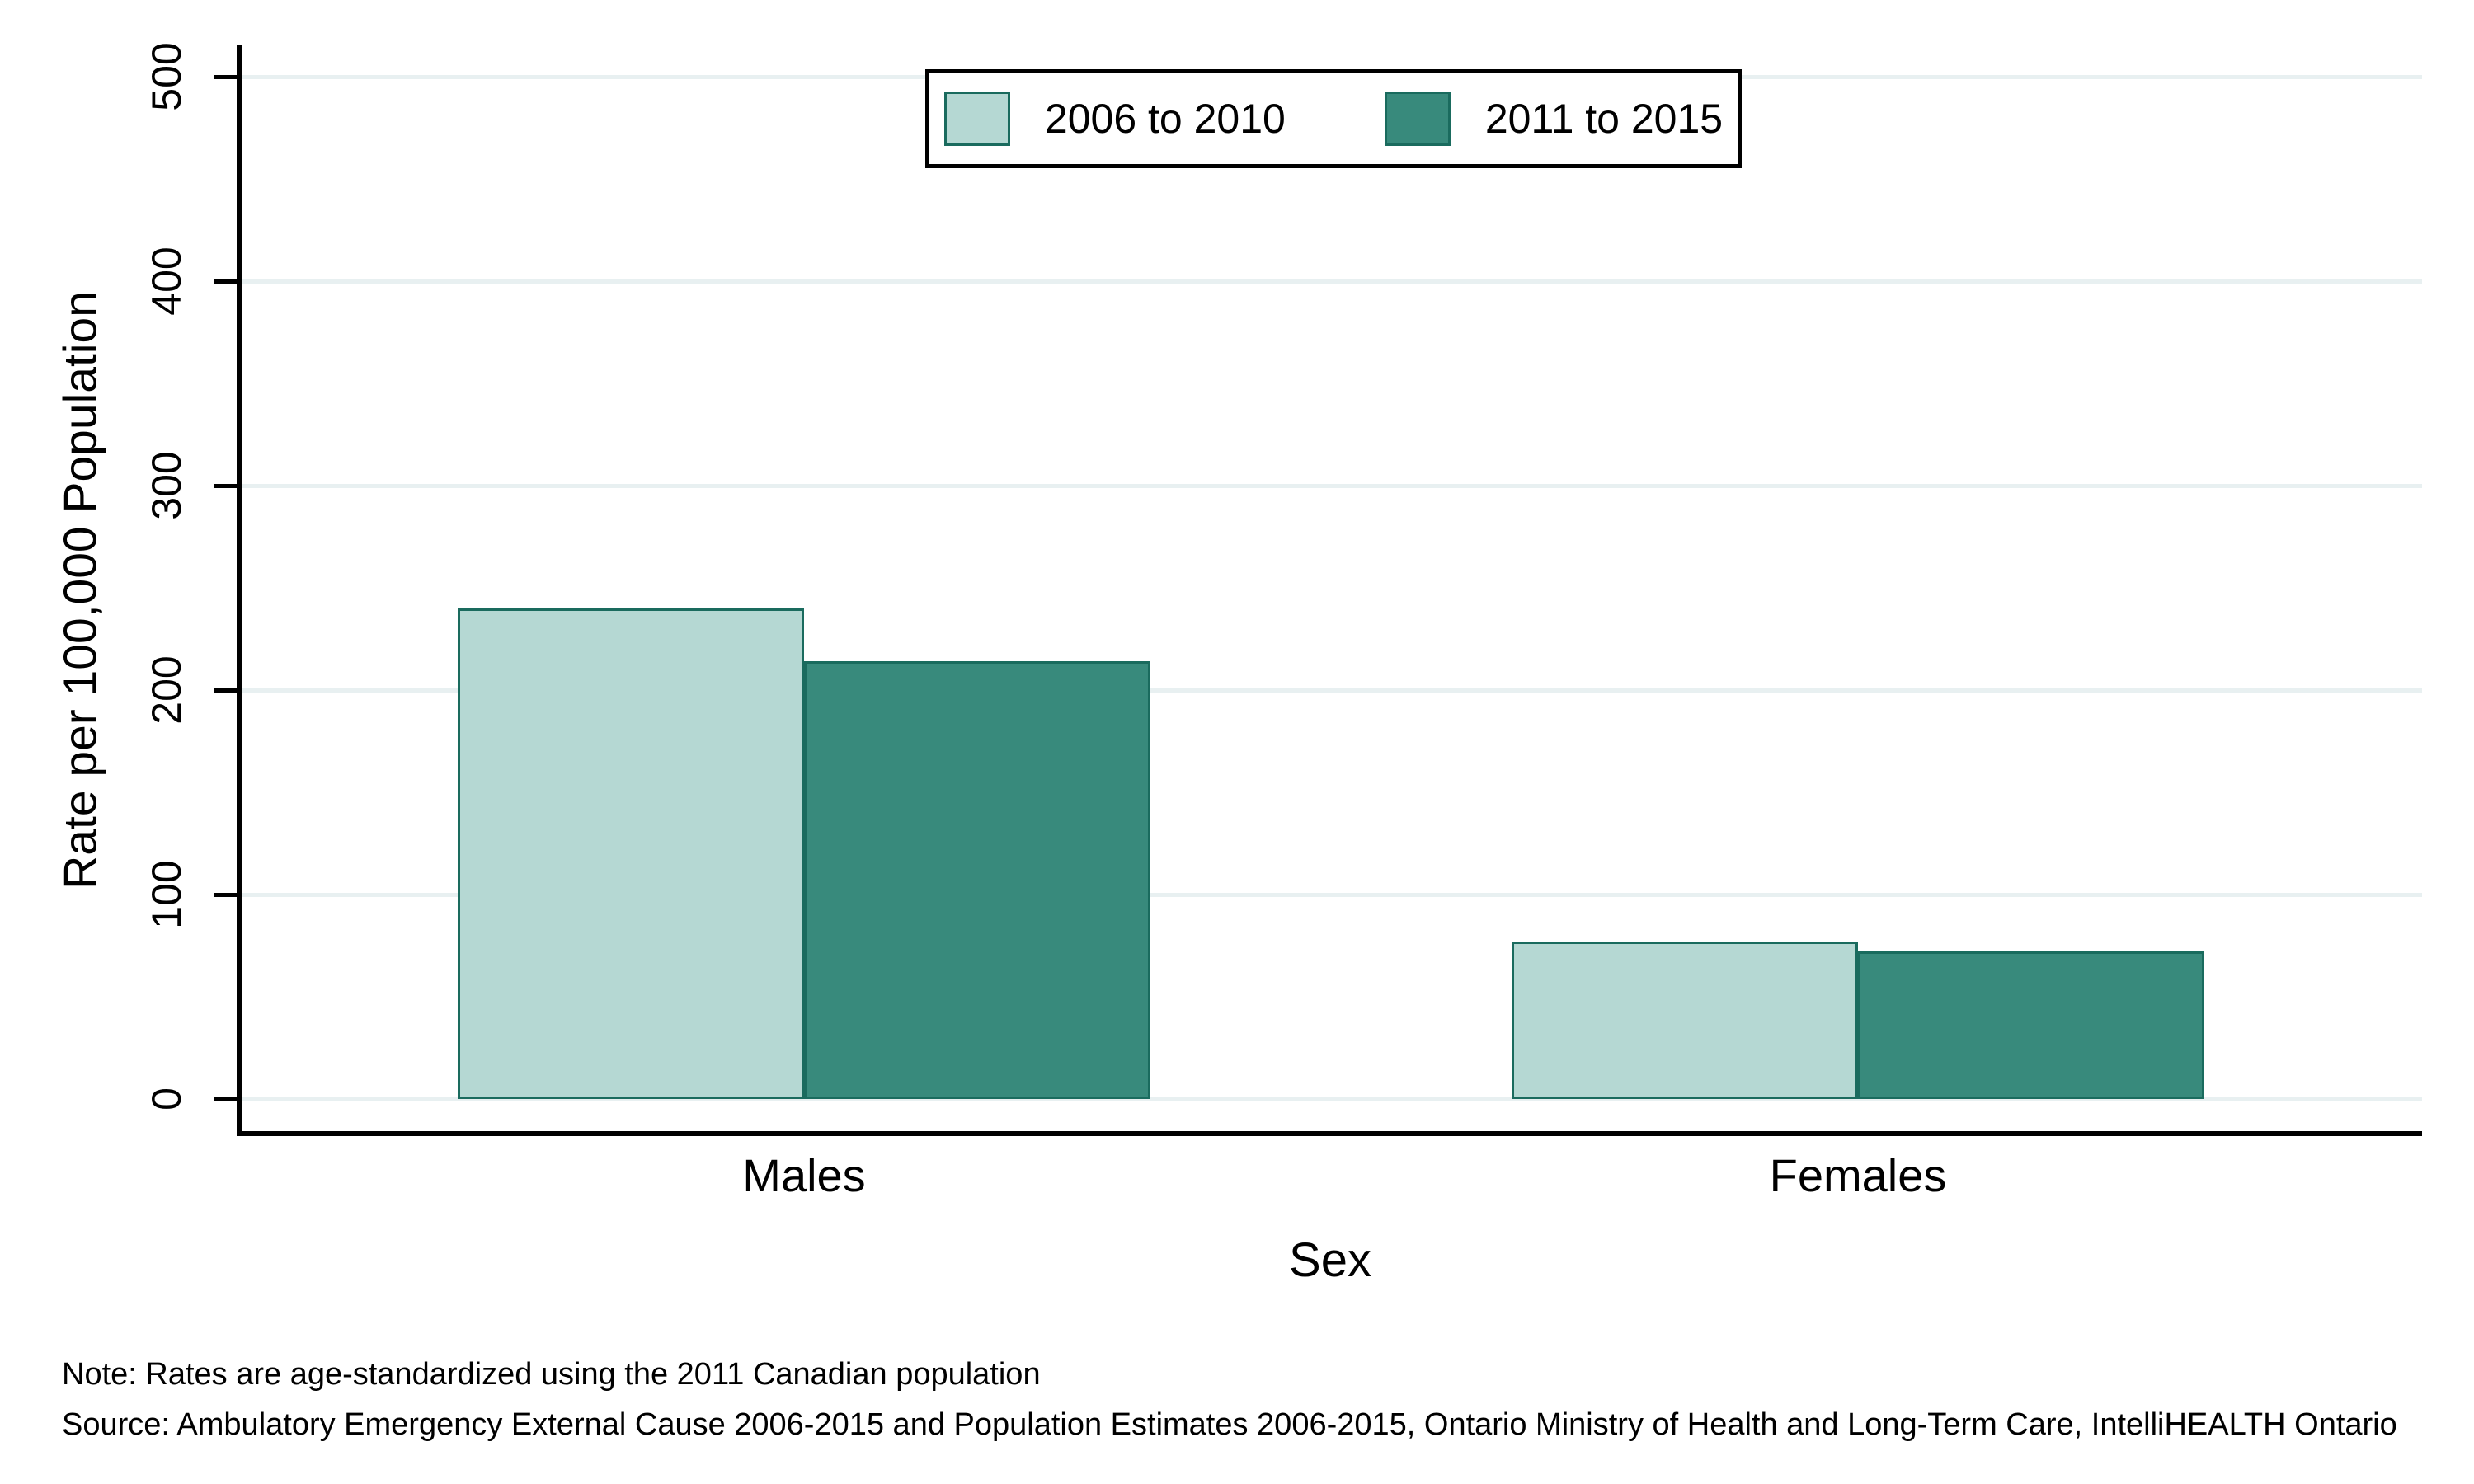 Image resolution: width=2474 pixels, height=1484 pixels. What do you see at coordinates (1329, 1133) in the screenshot?
I see `x-axis-line` at bounding box center [1329, 1133].